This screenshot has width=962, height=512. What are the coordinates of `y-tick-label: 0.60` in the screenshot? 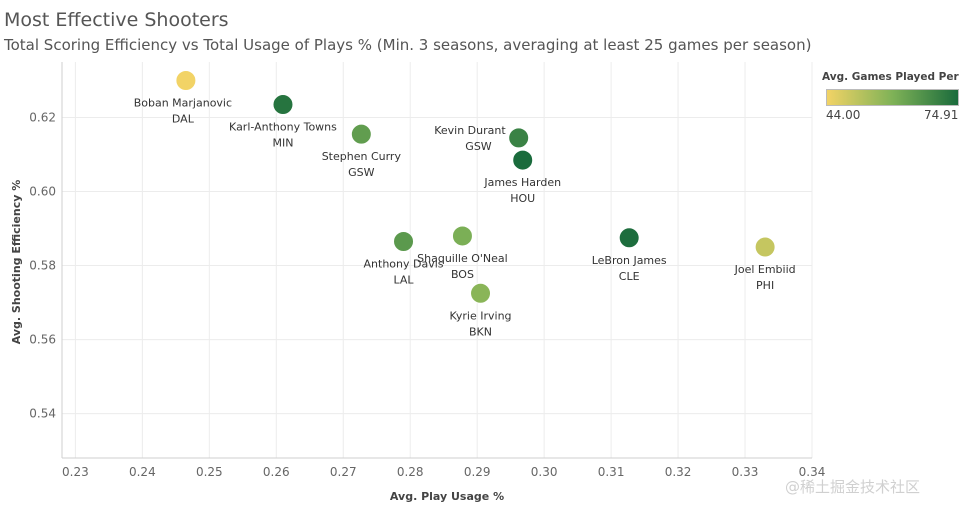 It's located at (42, 192).